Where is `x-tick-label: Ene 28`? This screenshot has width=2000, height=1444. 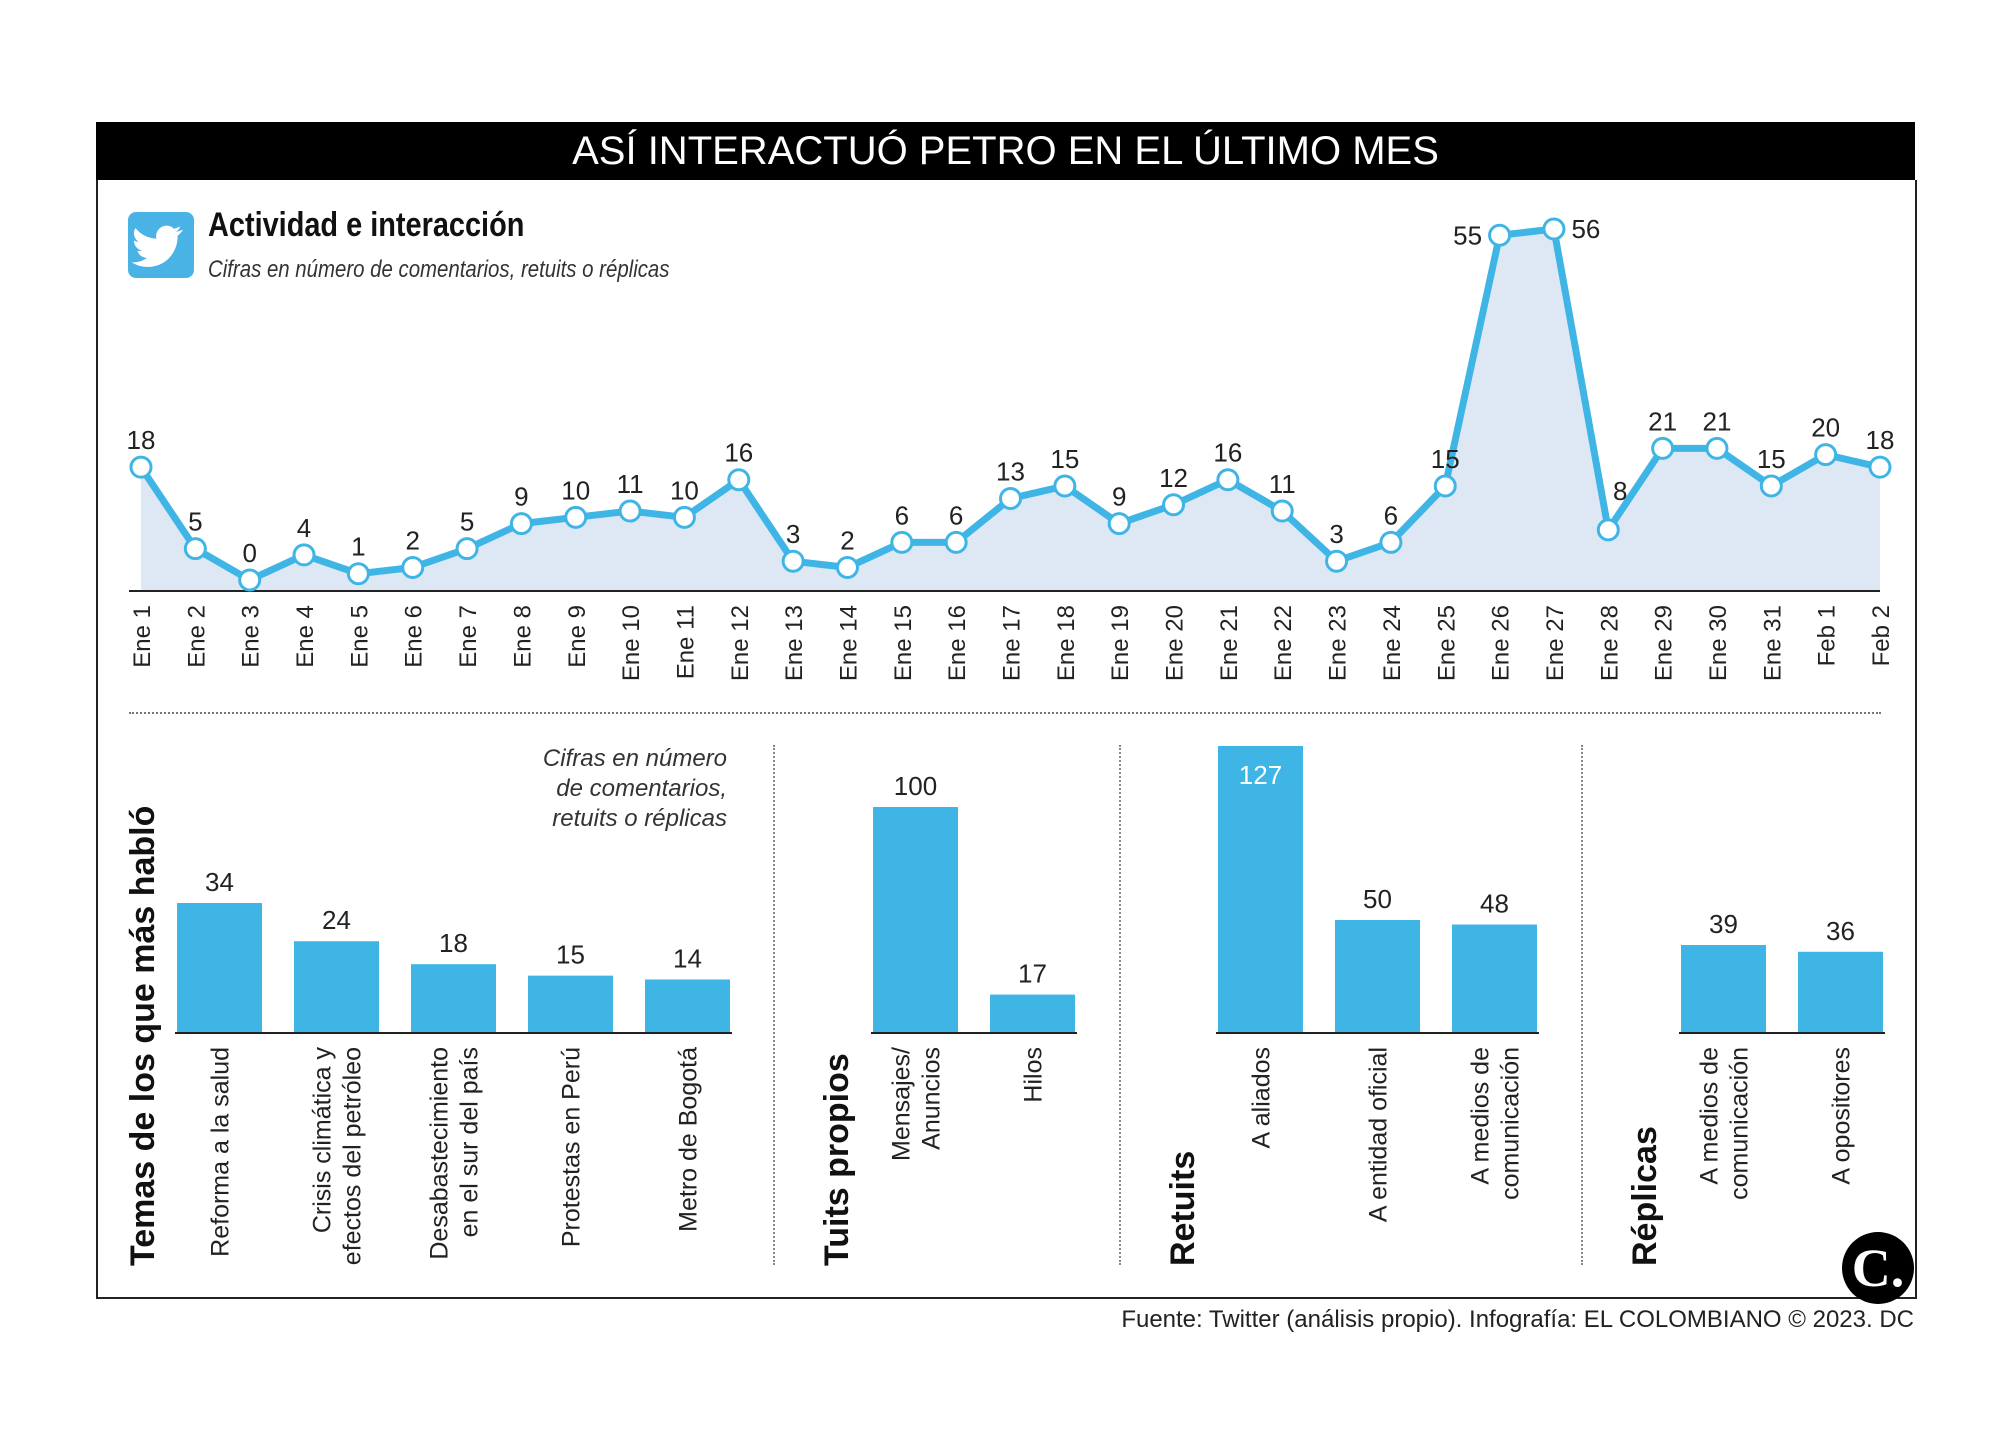
x-tick-label: Ene 28 is located at coordinates (1609, 643).